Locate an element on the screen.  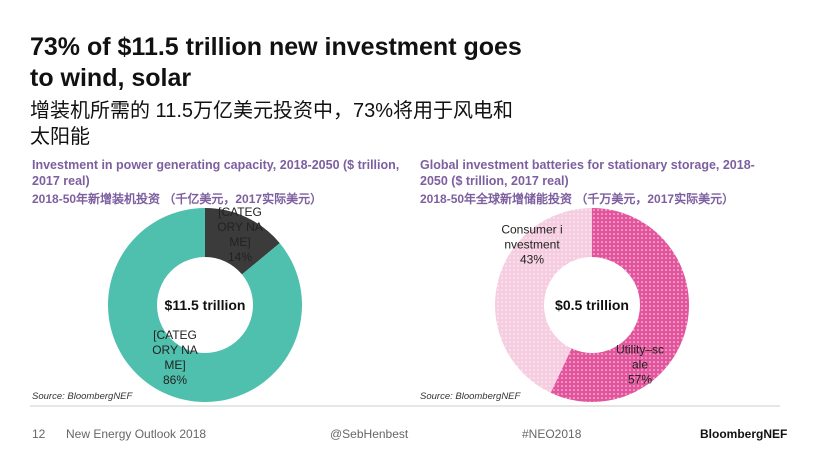
value-label: 86% is located at coordinates (175, 380).